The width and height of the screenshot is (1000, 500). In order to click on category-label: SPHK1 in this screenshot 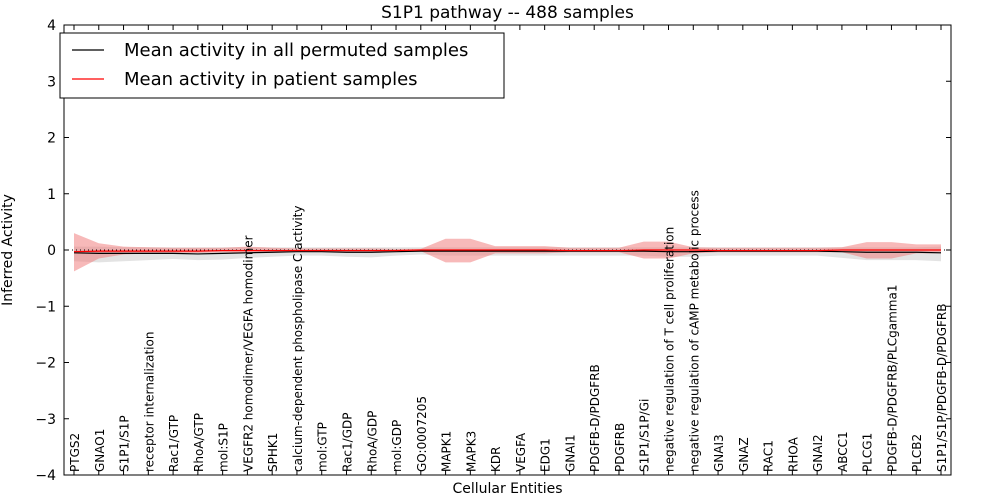, I will do `click(273, 452)`.